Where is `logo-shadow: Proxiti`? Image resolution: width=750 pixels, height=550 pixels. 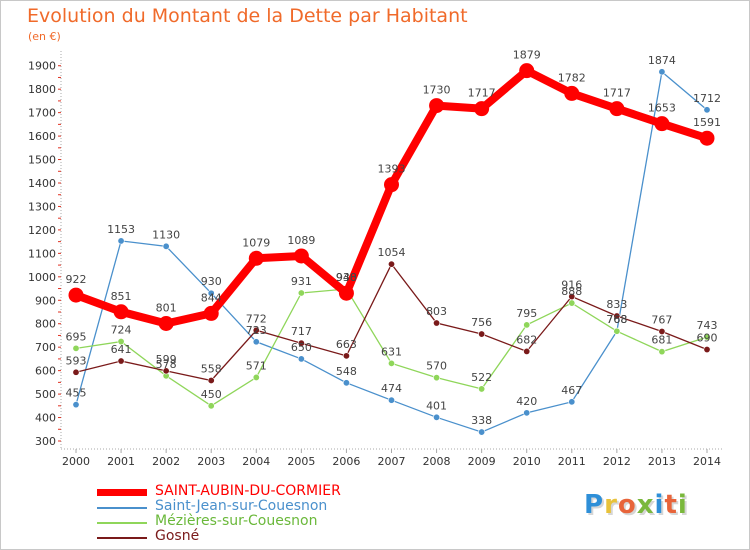 logo-shadow: Proxiti is located at coordinates (638, 507).